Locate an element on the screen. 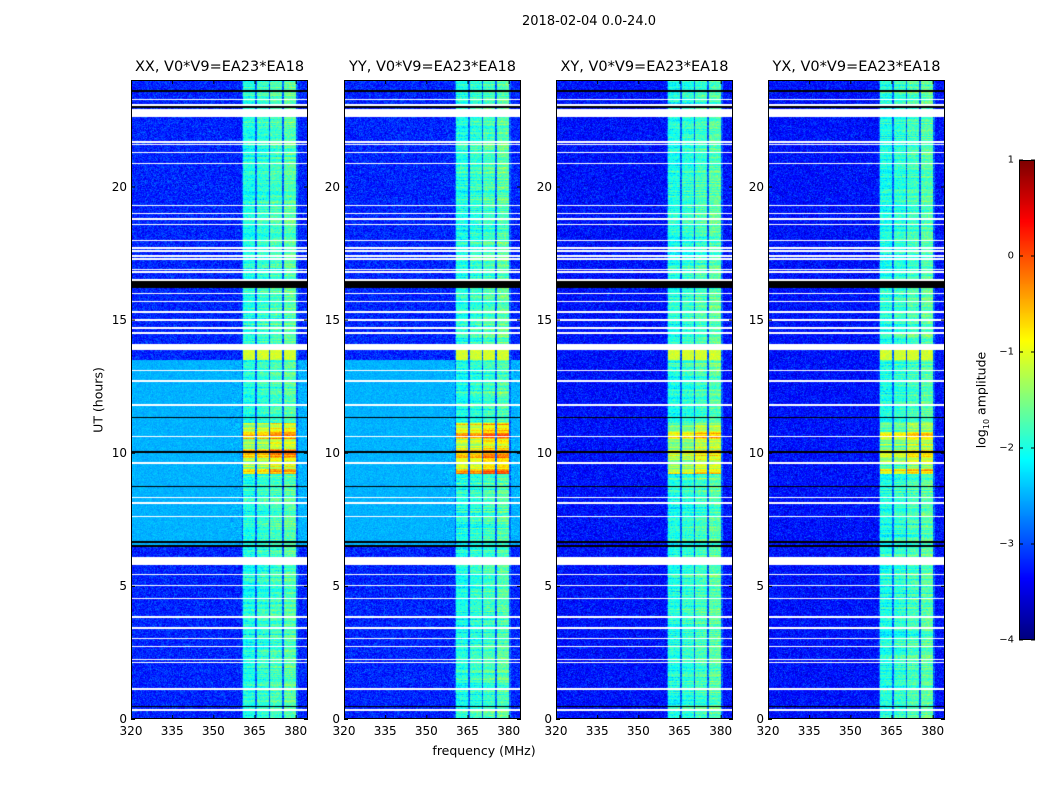 The height and width of the screenshot is (800, 1050). colorbar-tick-label: 0 is located at coordinates (1010, 256).